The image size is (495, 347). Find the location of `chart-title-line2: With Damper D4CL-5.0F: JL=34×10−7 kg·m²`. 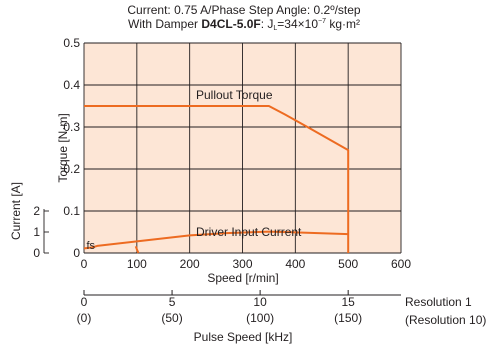

chart-title-line2: With Damper D4CL-5.0F: JL=34×10−7 kg·m² is located at coordinates (244, 24).